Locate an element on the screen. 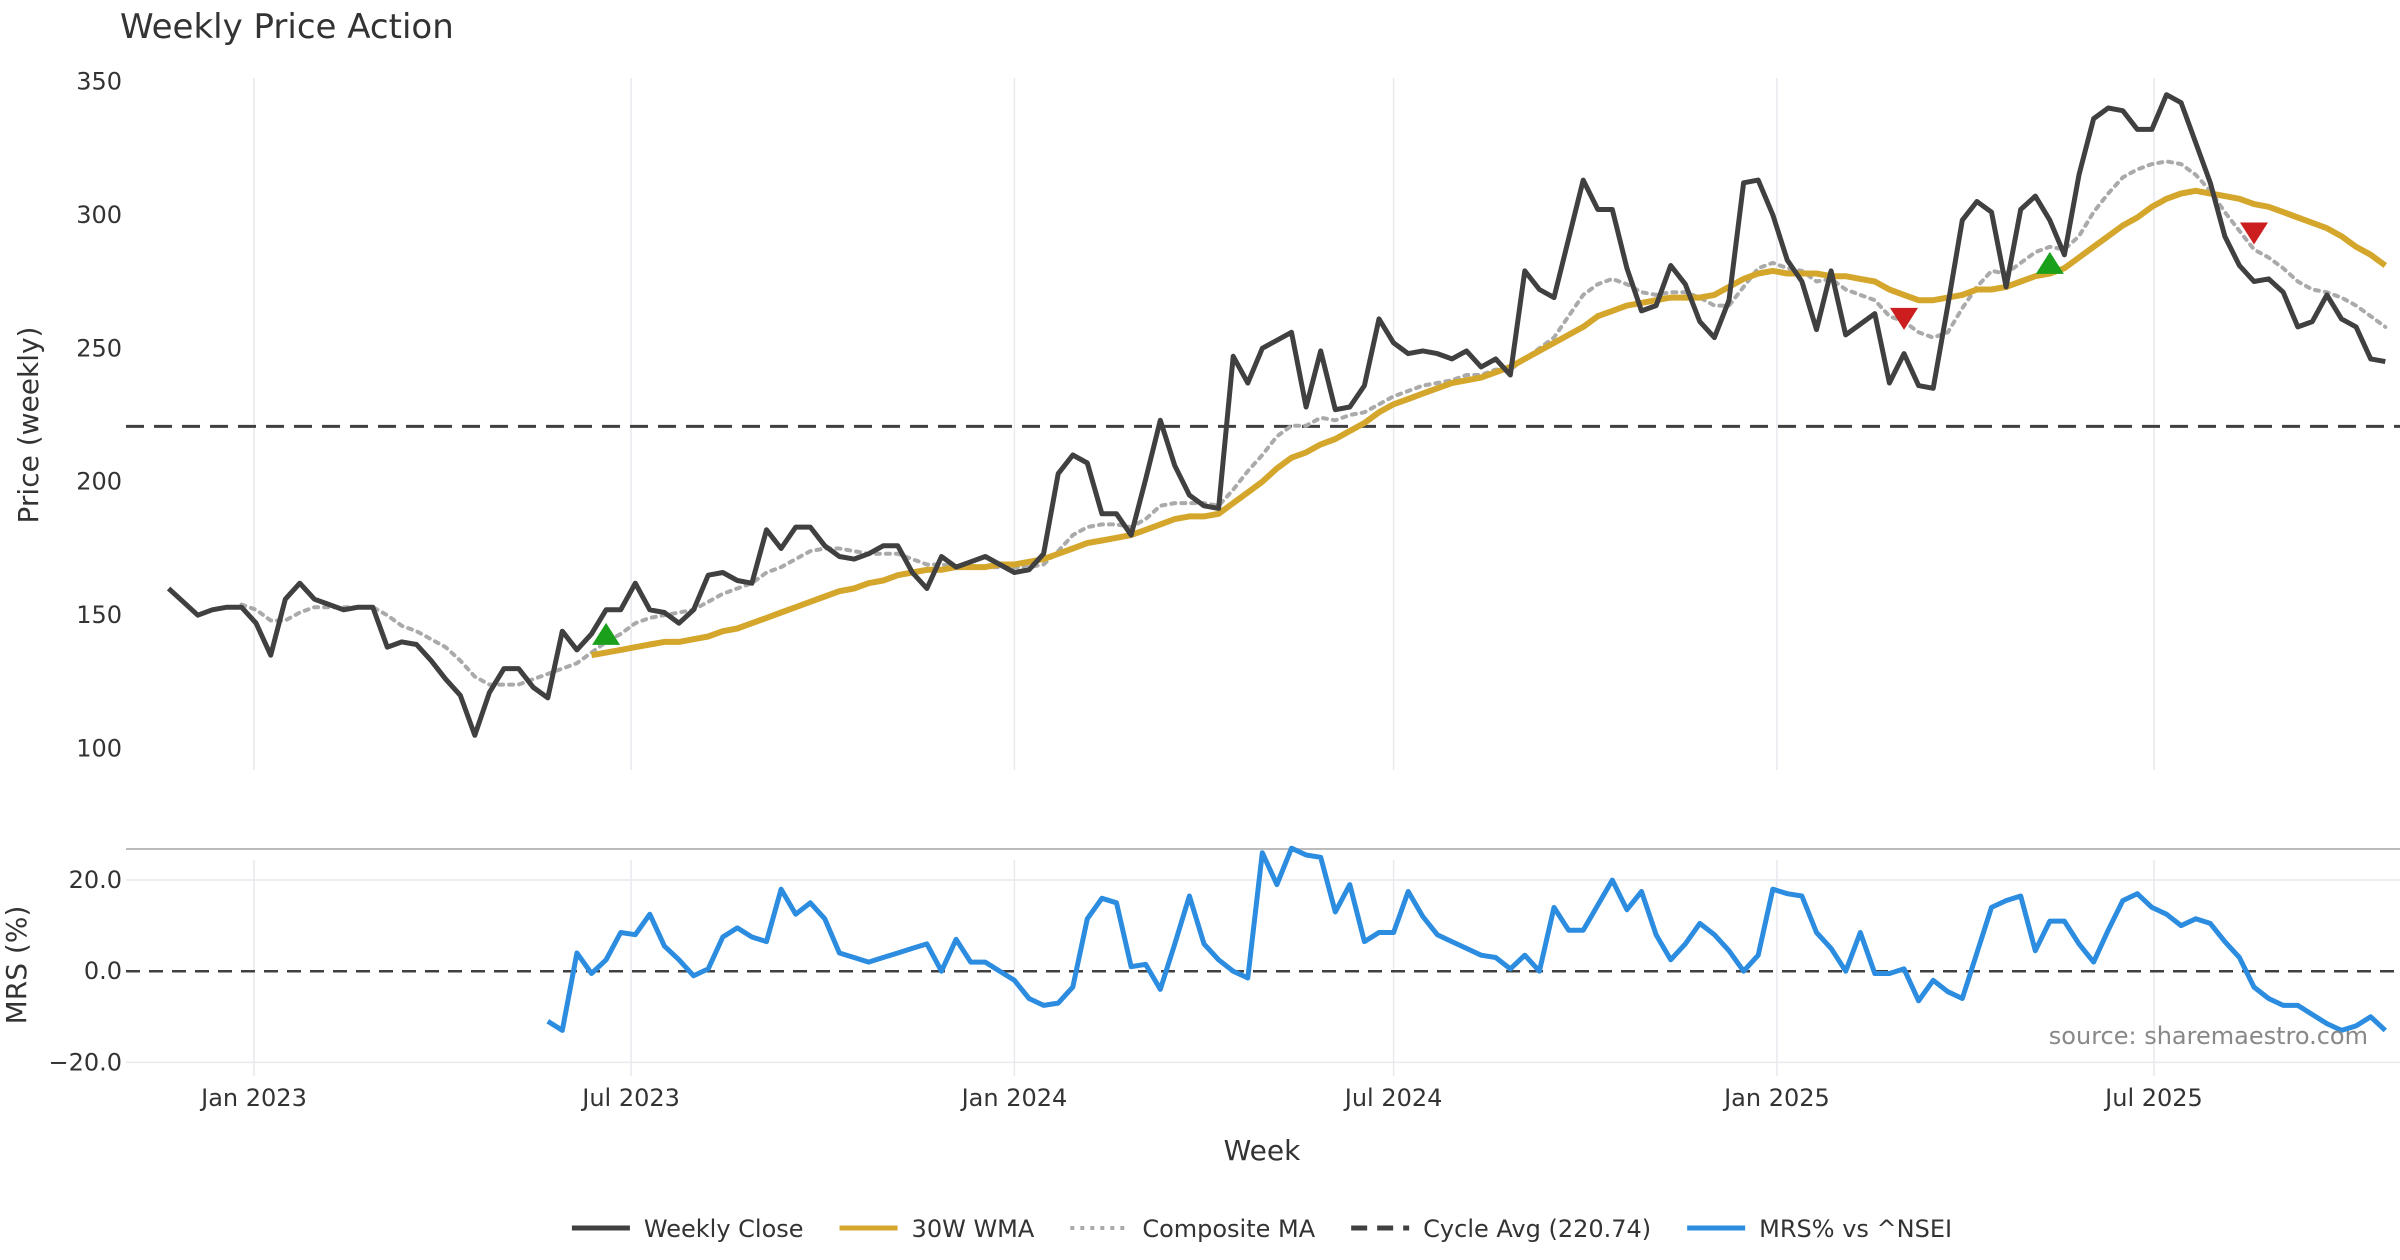 This screenshot has width=2400, height=1260. price-y-tick: 350 is located at coordinates (99, 81).